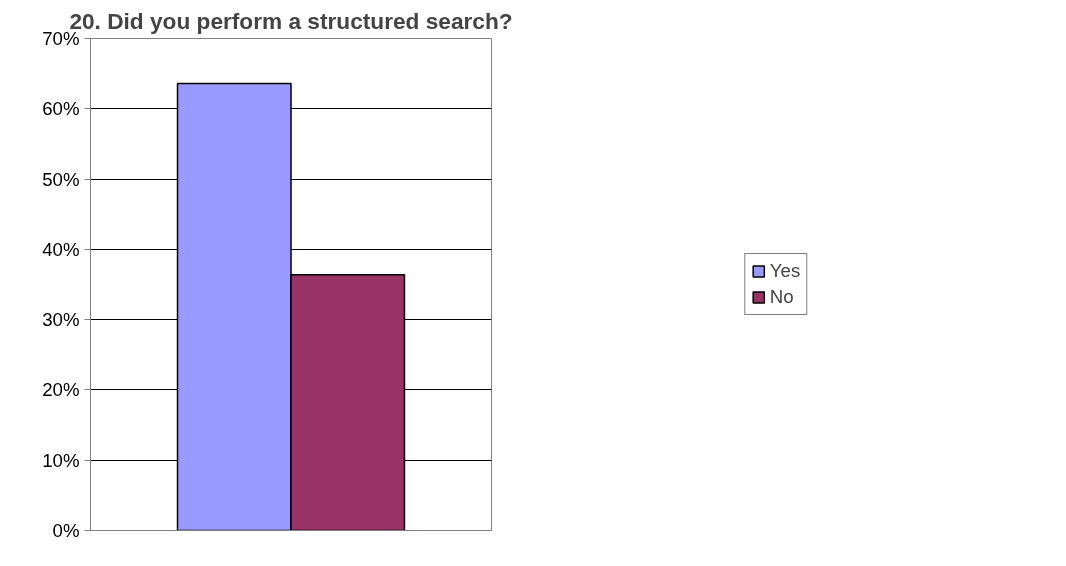  I want to click on y-tick-label: 20%, so click(61, 390).